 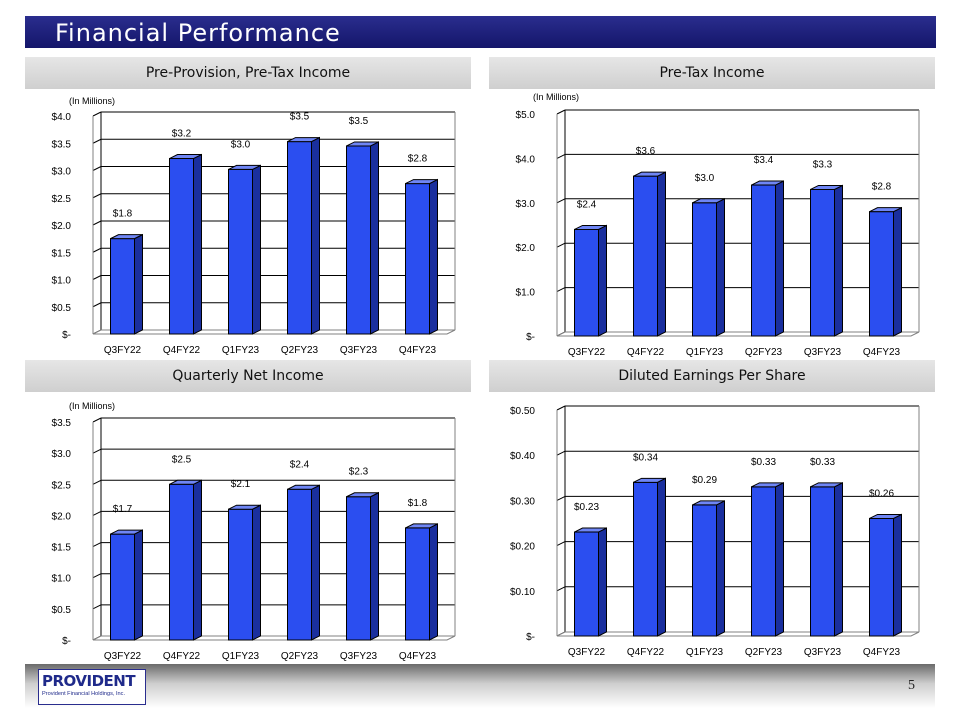 What do you see at coordinates (526, 204) in the screenshot?
I see `y-tick-label: $3.0` at bounding box center [526, 204].